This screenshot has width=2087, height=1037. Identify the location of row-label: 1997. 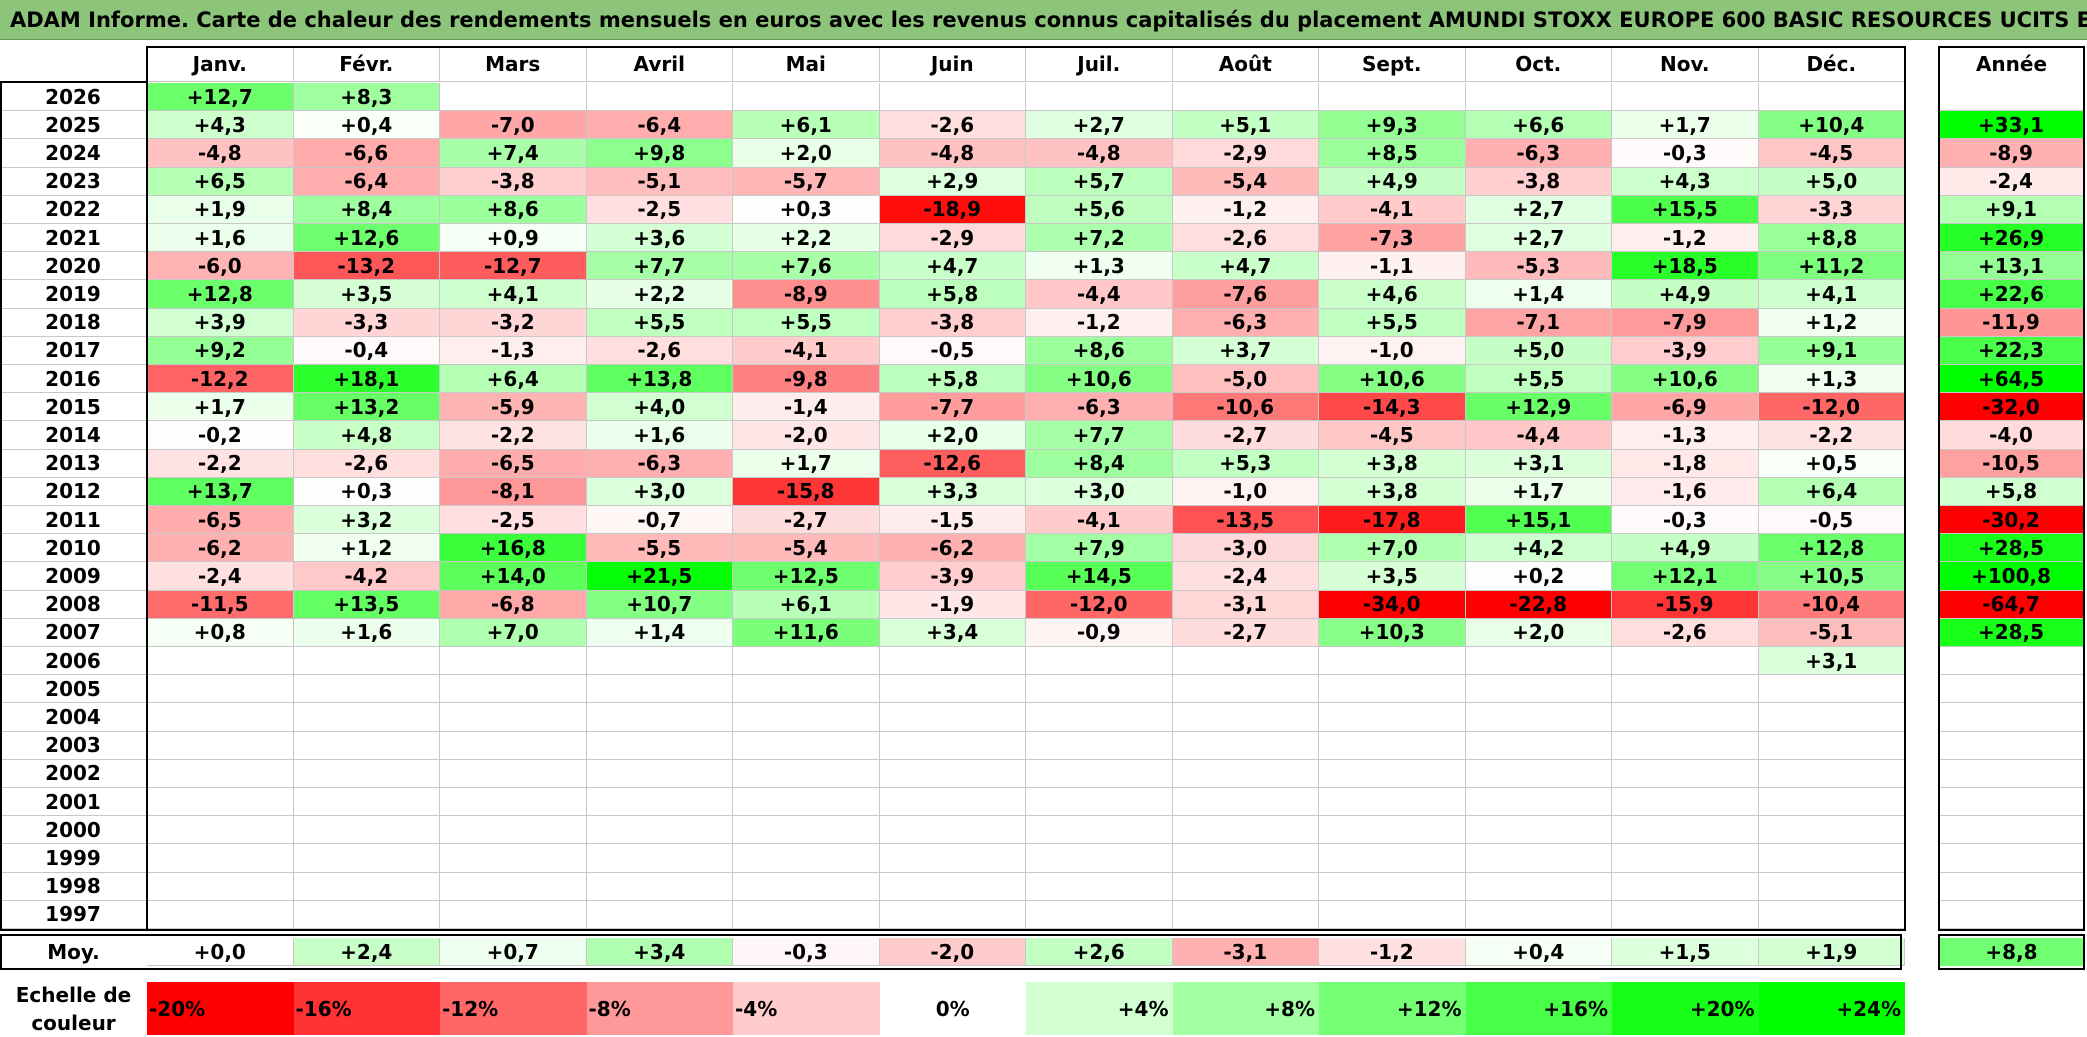
(73, 914).